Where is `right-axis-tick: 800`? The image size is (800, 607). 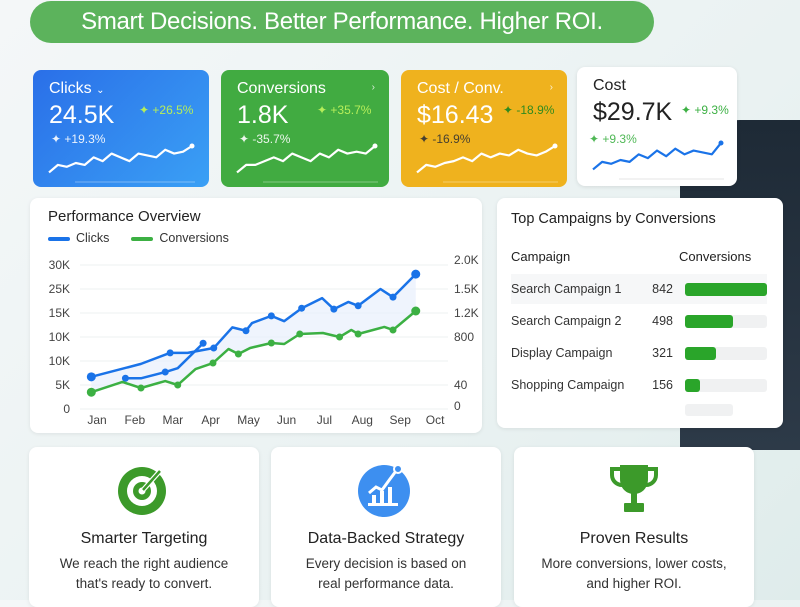 right-axis-tick: 800 is located at coordinates (464, 337).